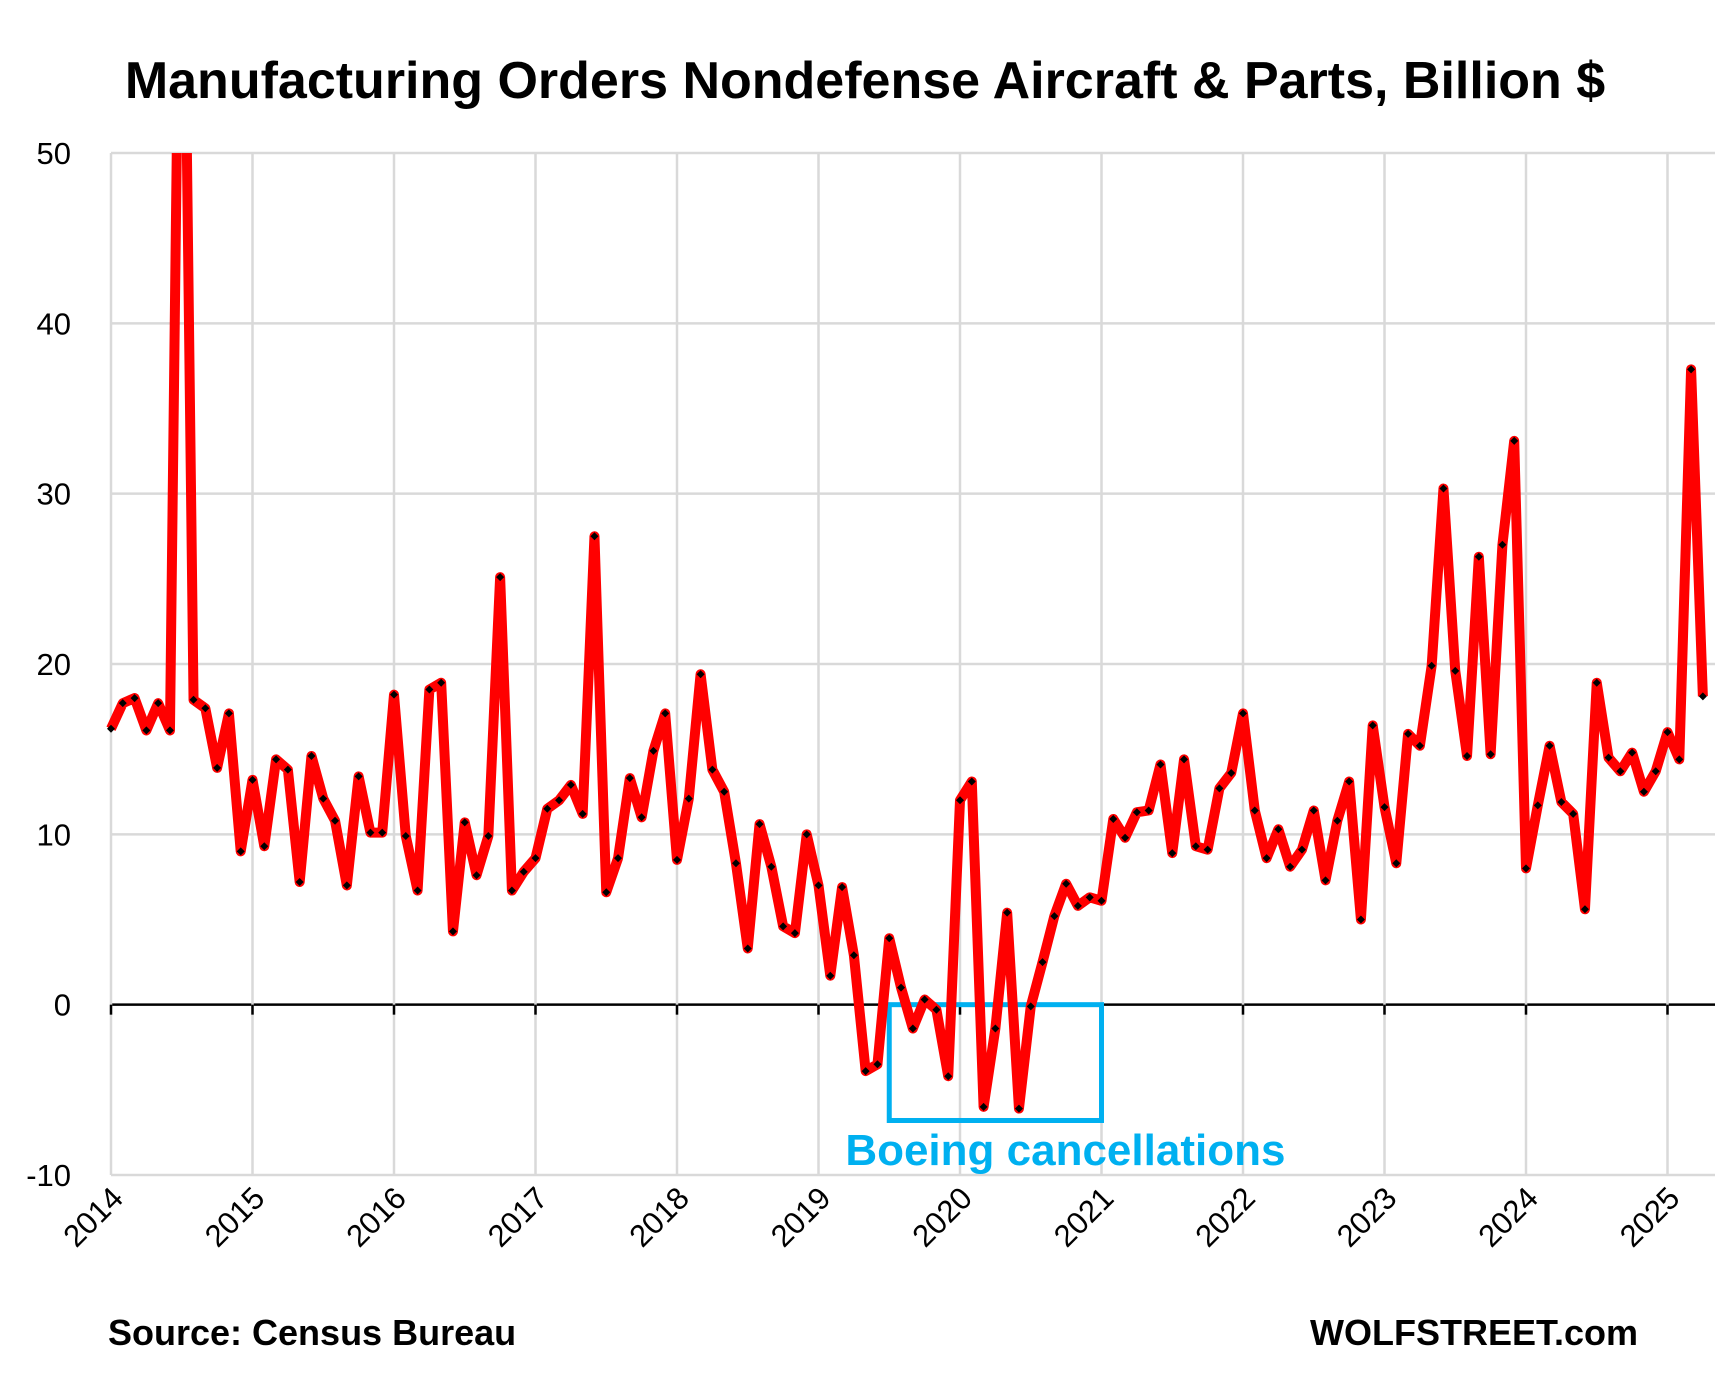  Describe the element at coordinates (54, 323) in the screenshot. I see `y-tick-label: 40` at that location.